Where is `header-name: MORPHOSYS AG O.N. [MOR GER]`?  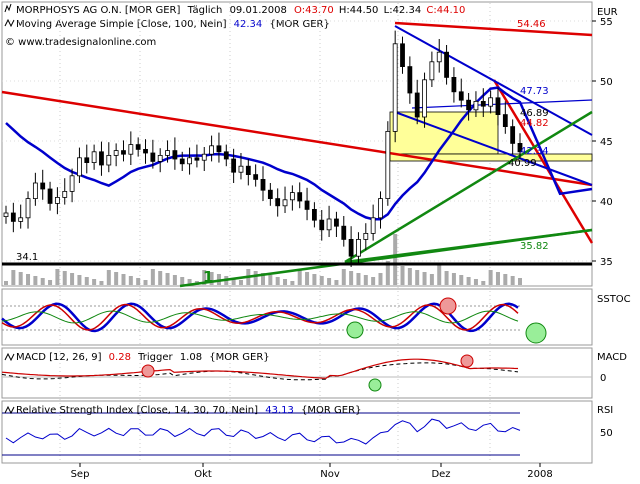 header-name: MORPHOSYS AG O.N. [MOR GER] is located at coordinates (98, 10).